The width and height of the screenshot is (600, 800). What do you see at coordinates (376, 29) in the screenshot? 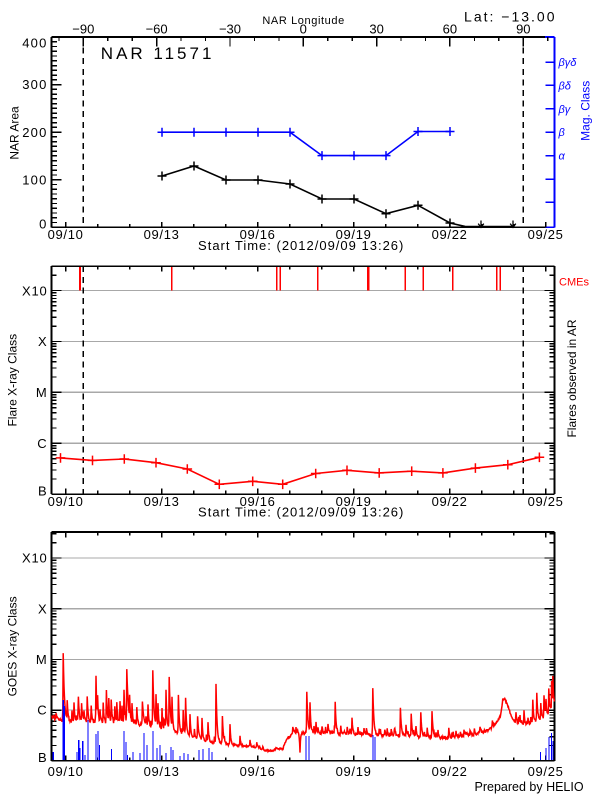
I see `svg-text: 30` at bounding box center [376, 29].